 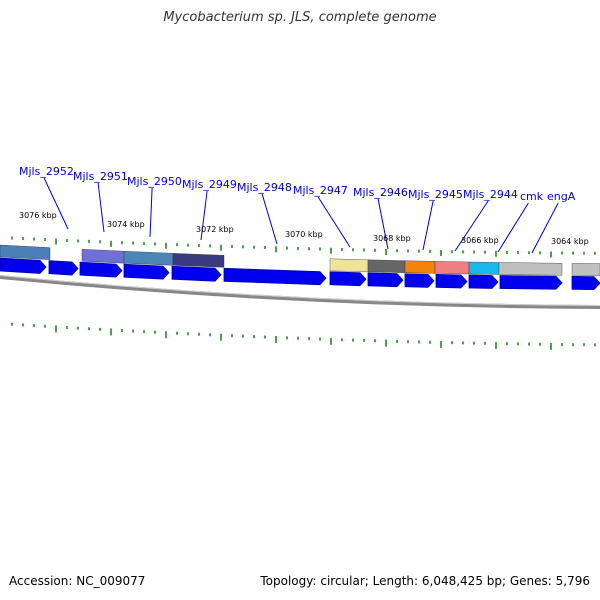 I want to click on kbp-label: 3076 kbp, so click(x=38, y=215).